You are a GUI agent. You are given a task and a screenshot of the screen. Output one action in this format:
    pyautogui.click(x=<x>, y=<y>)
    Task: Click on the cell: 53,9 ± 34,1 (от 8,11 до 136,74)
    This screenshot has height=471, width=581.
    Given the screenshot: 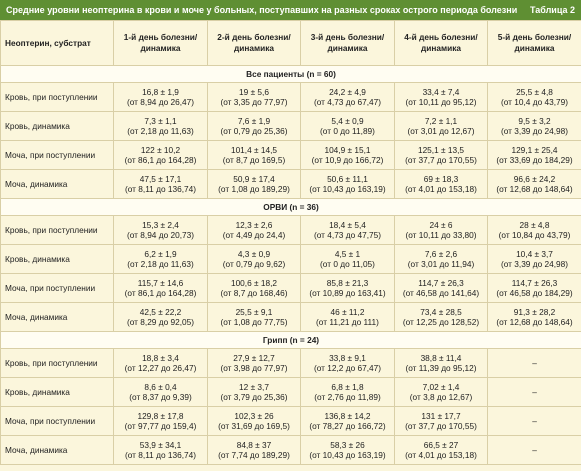 What is the action you would take?
    pyautogui.click(x=160, y=450)
    